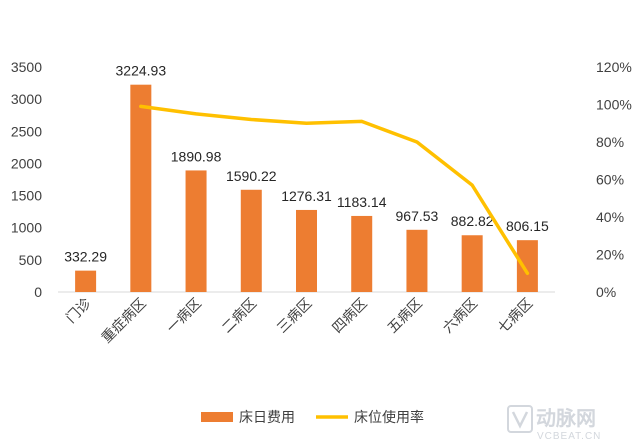 This screenshot has height=445, width=640. I want to click on watermark-logo: 动脉网 VCBEAT.CN, so click(554, 423).